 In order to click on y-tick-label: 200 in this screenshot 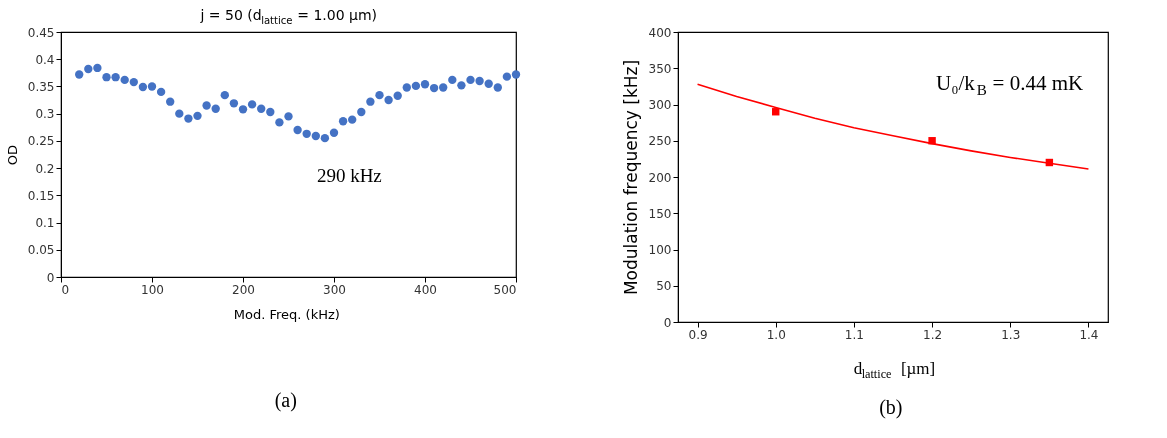, I will do `click(660, 177)`.